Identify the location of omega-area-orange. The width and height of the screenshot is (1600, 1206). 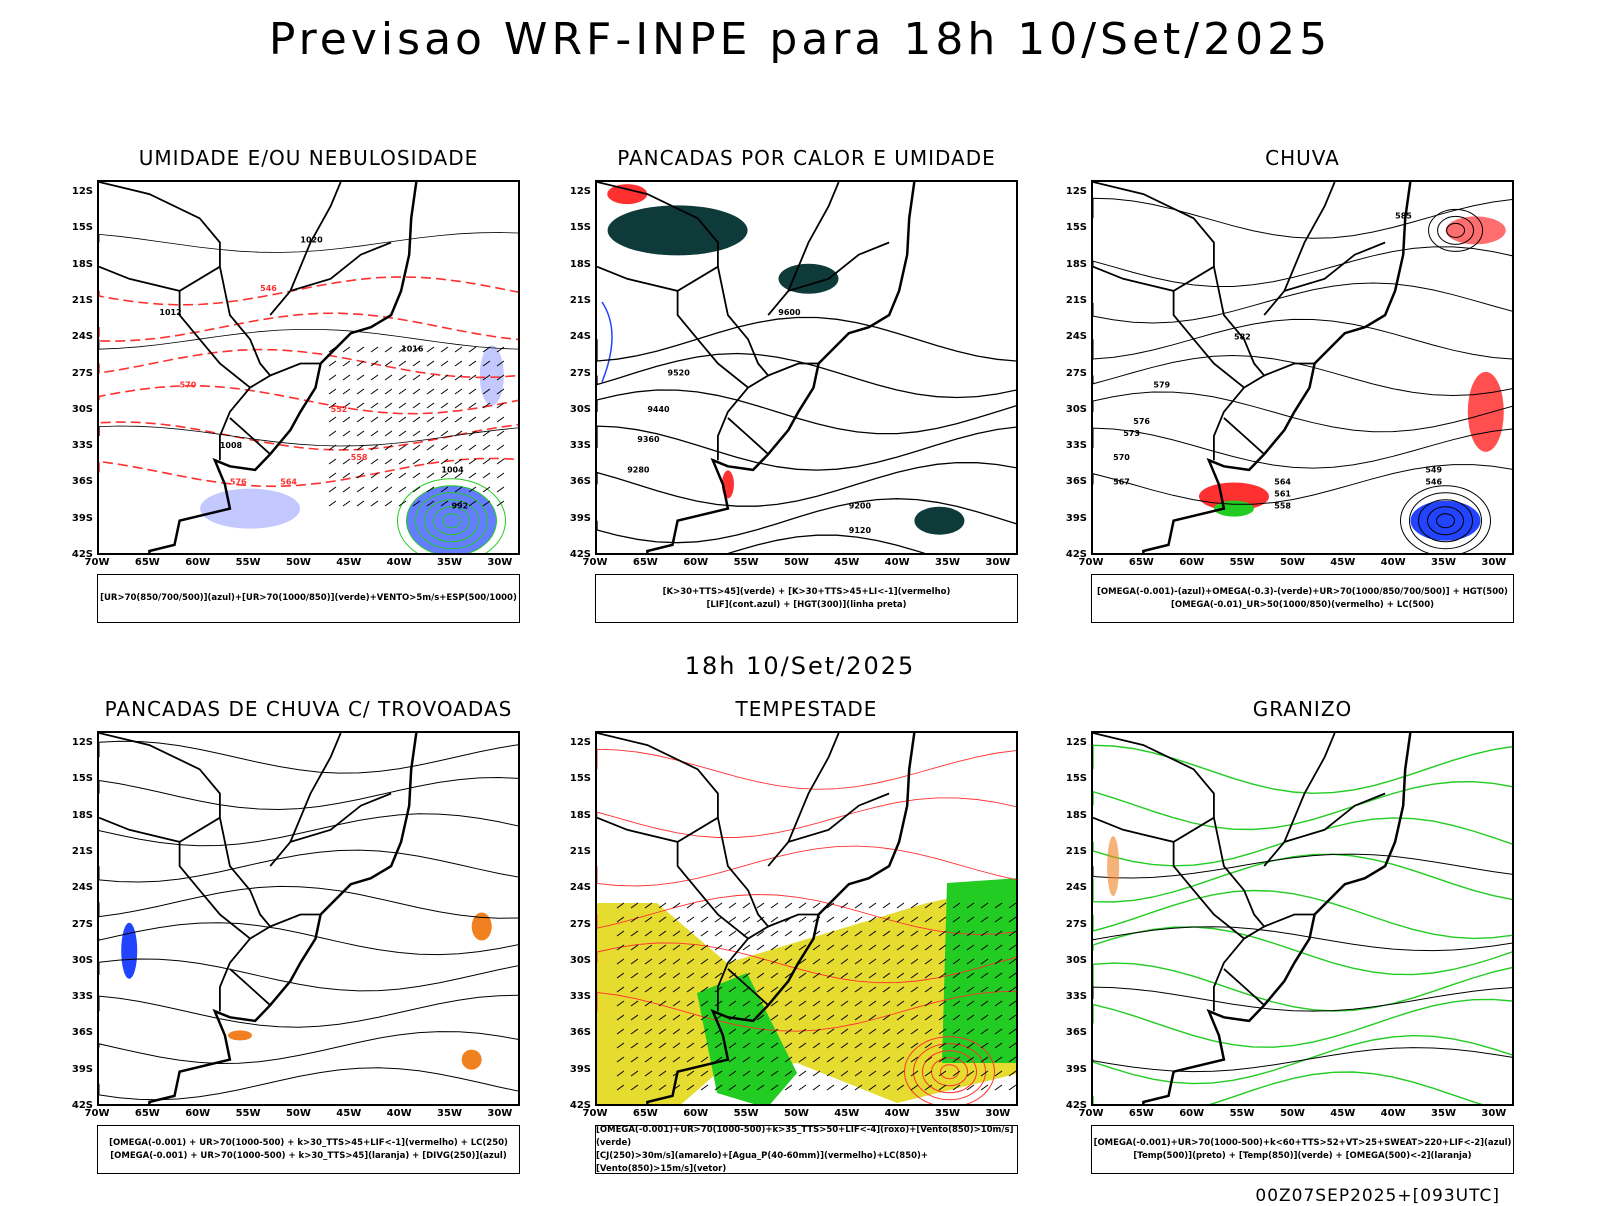
(1113, 866).